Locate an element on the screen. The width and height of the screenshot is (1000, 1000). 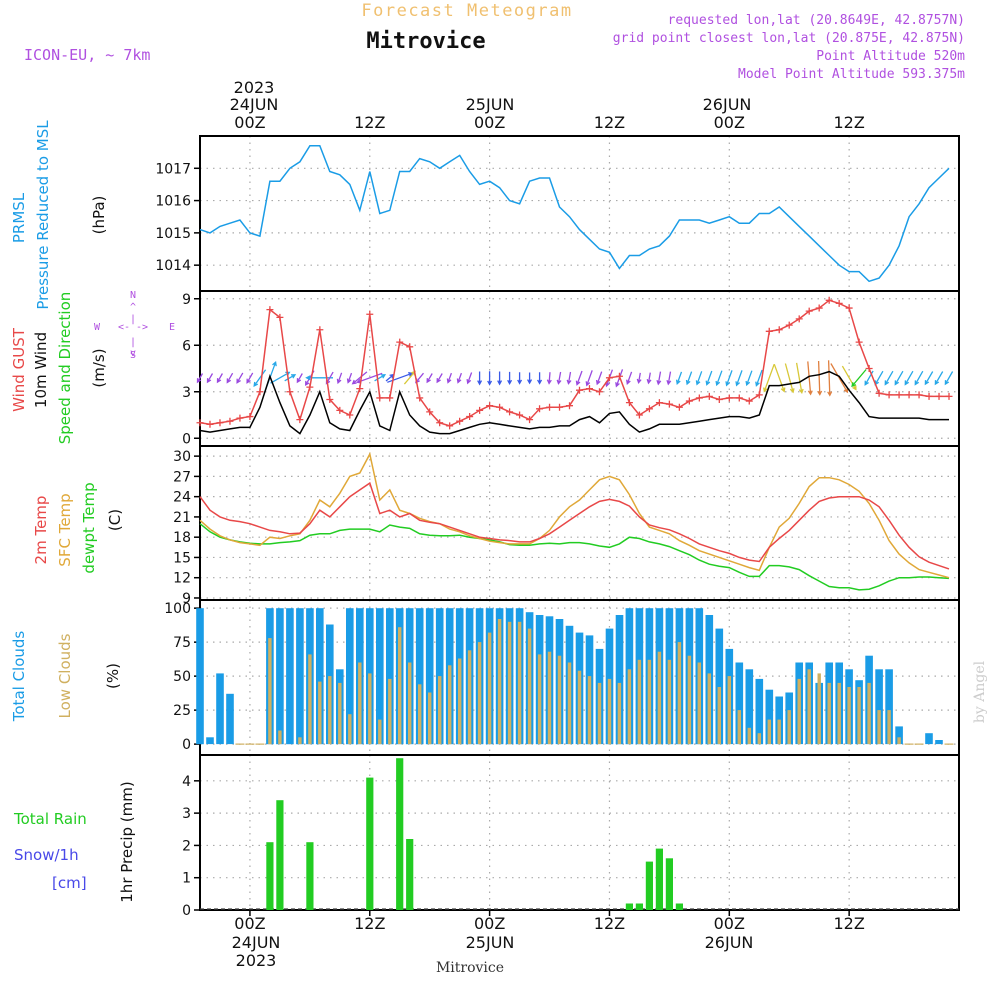
label-lcc: Low Clouds is located at coordinates (65, 675).